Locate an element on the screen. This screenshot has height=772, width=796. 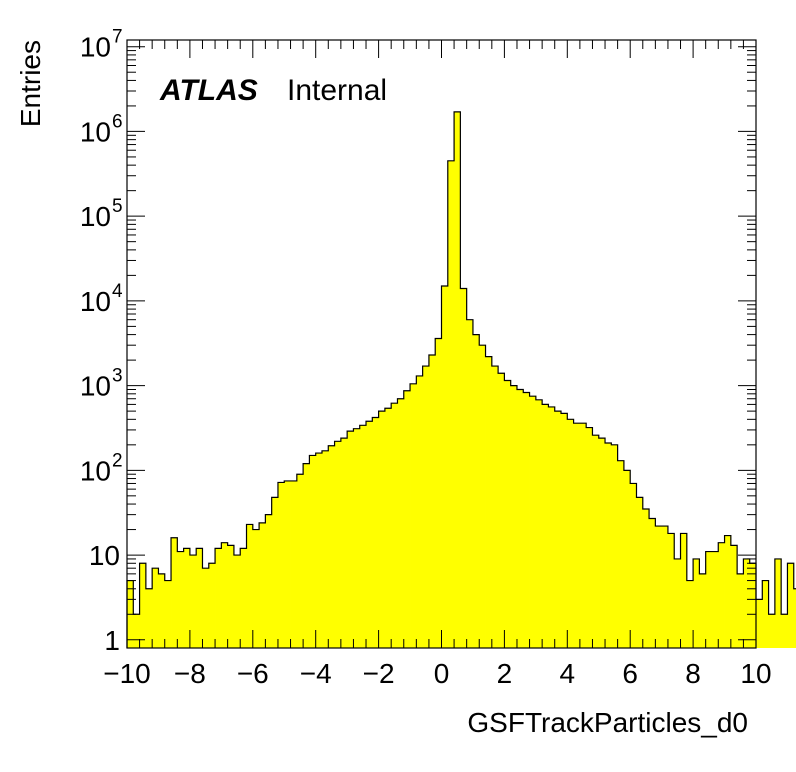
x-tick-label: 2 is located at coordinates (505, 673).